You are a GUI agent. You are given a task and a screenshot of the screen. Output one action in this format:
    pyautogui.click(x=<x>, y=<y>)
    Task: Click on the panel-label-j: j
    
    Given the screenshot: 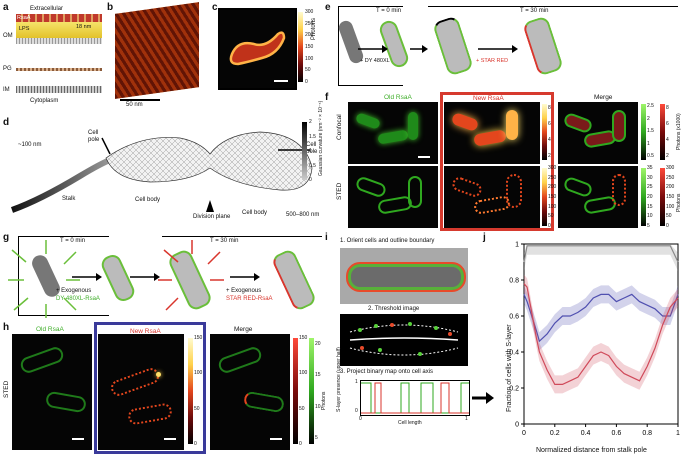 What is the action you would take?
    pyautogui.click(x=484, y=237)
    